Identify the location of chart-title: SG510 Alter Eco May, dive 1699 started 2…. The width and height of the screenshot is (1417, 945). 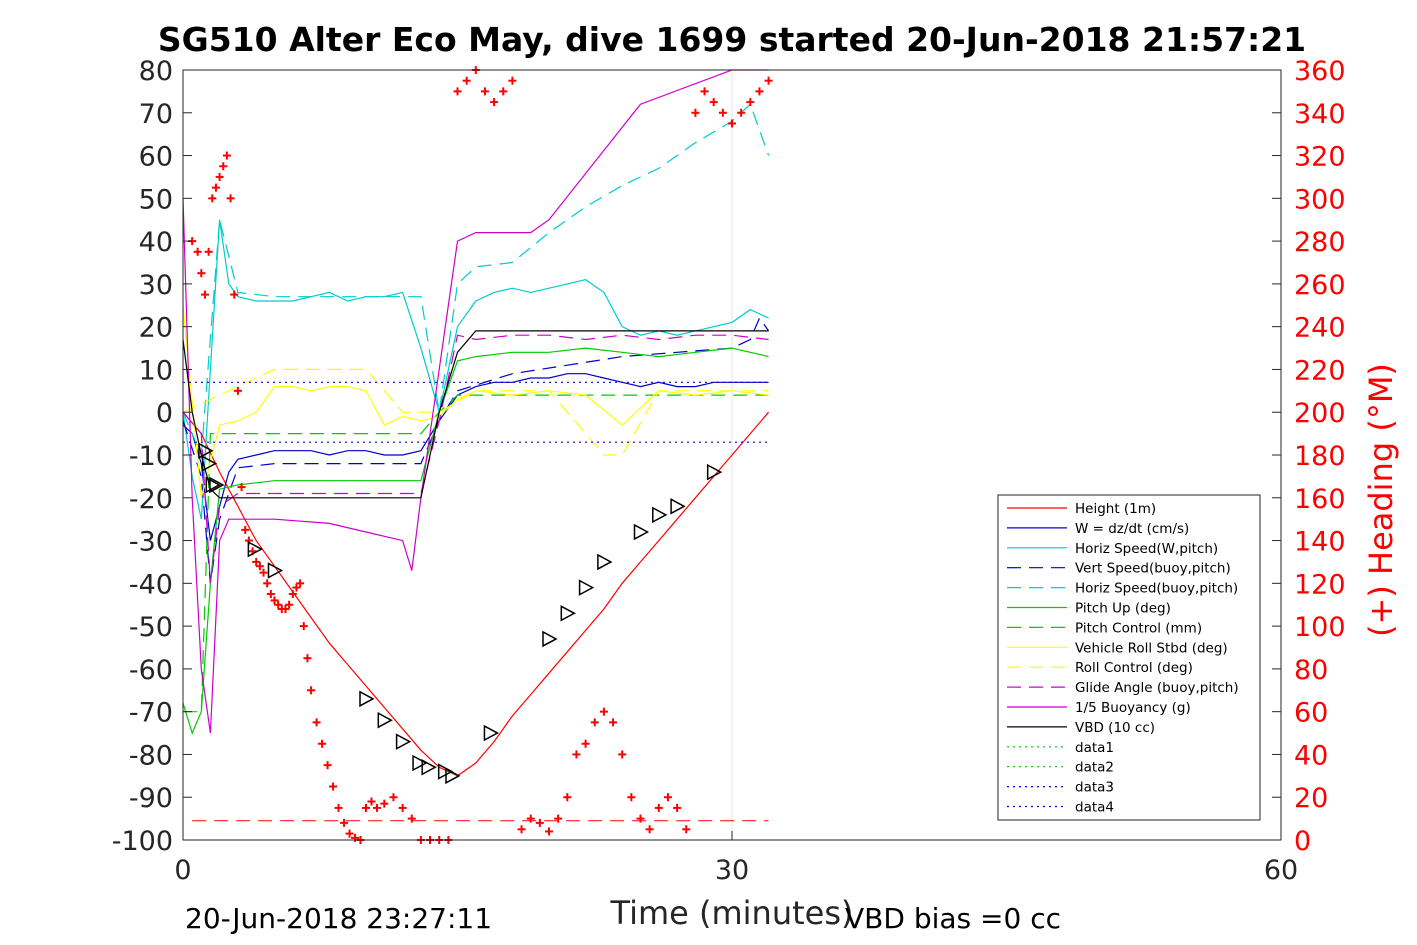
(732, 39).